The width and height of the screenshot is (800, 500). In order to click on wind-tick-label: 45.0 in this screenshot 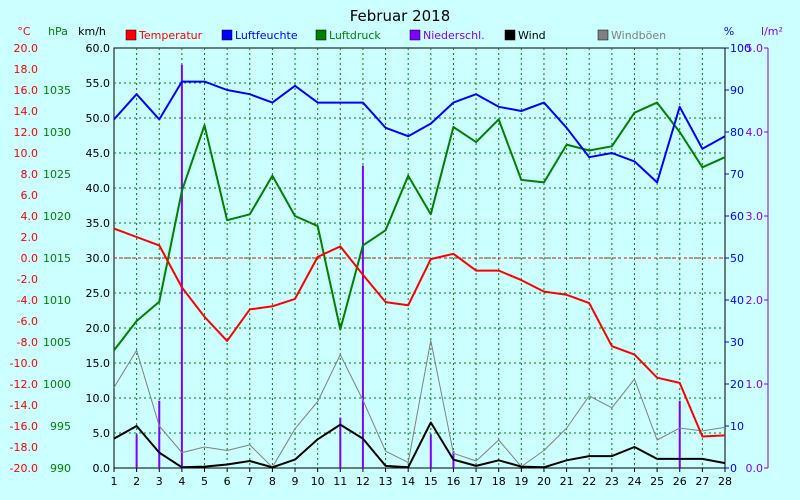, I will do `click(98, 153)`.